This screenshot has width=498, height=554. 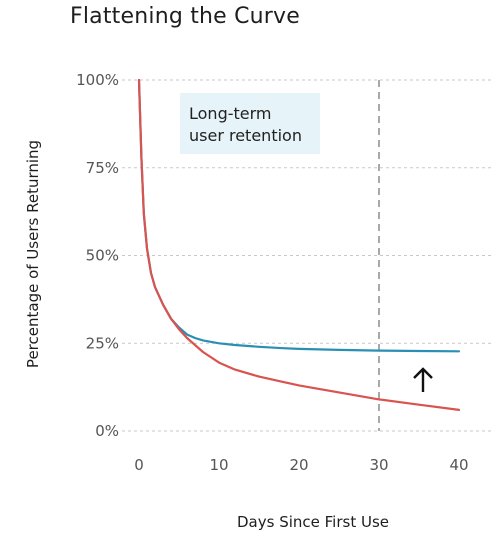 What do you see at coordinates (33, 254) in the screenshot?
I see `y-axis-title: Percentage of Users Returning` at bounding box center [33, 254].